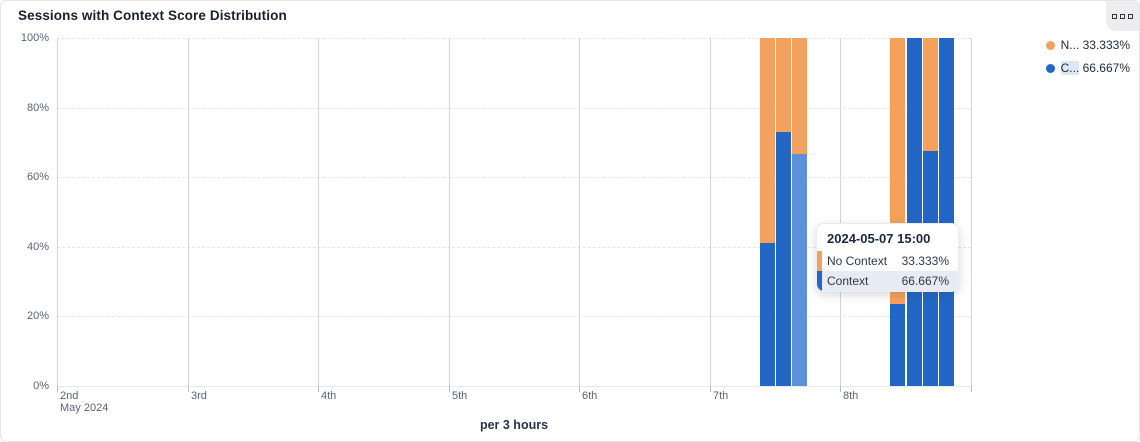 The image size is (1140, 442). Describe the element at coordinates (41, 386) in the screenshot. I see `y-axis-label: 0%` at that location.